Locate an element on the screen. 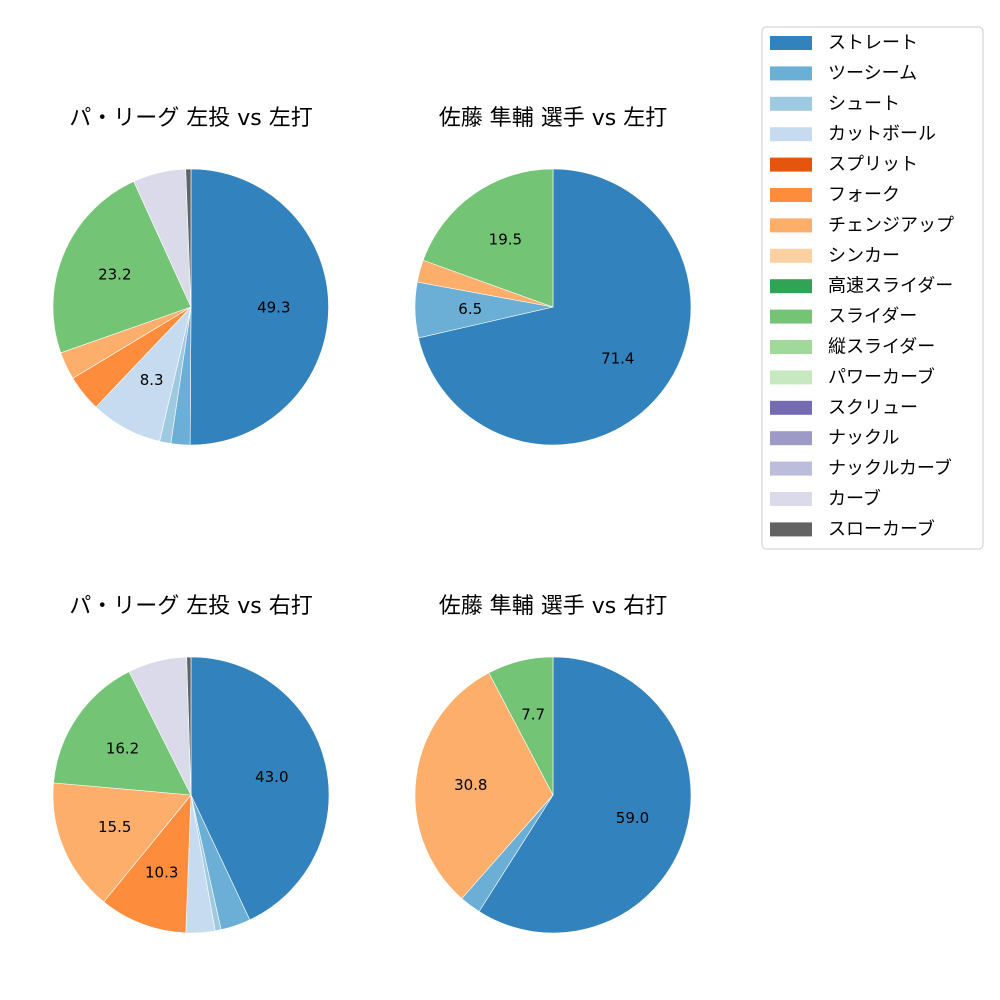 Image resolution: width=1000 pixels, height=1000 pixels. legend-item: シュート is located at coordinates (835, 103).